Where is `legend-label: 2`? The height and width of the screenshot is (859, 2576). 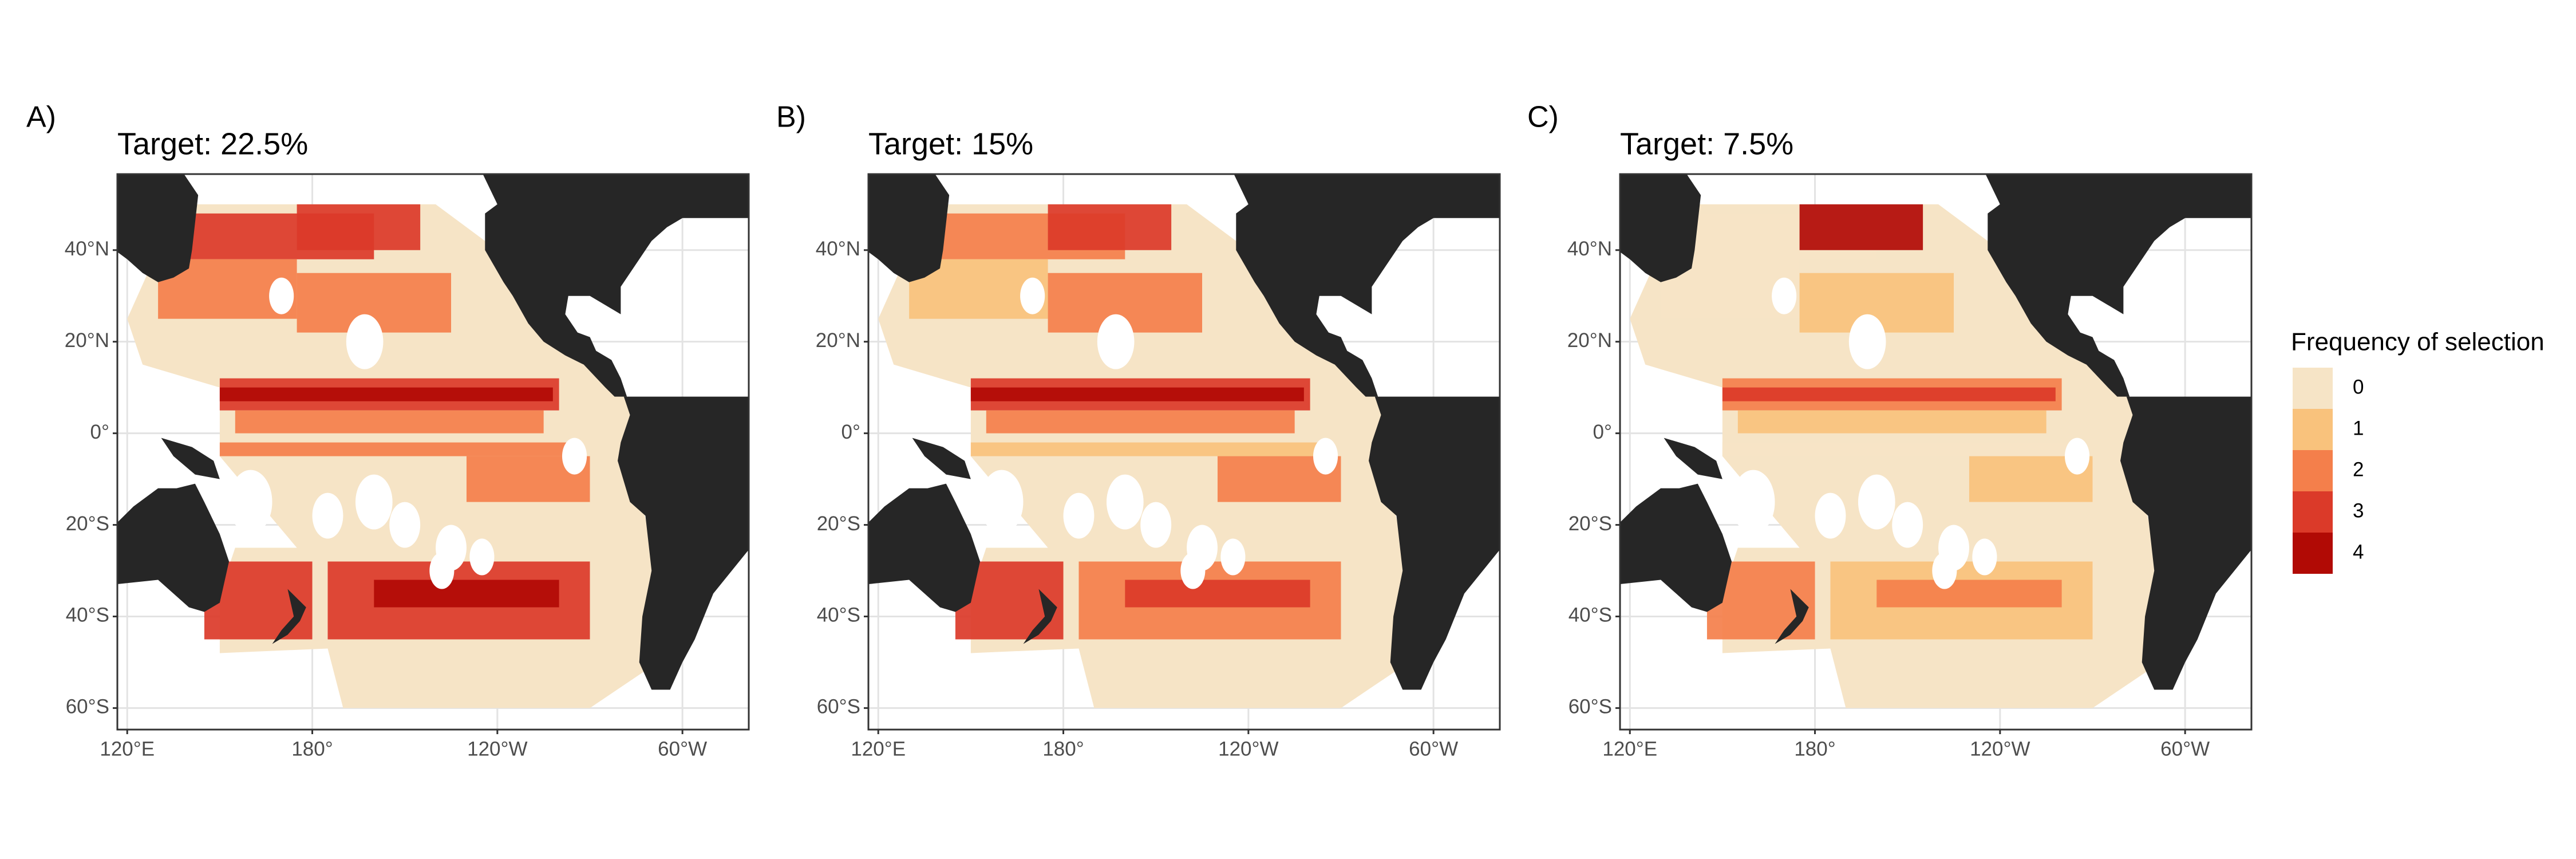 legend-label: 2 is located at coordinates (2358, 469).